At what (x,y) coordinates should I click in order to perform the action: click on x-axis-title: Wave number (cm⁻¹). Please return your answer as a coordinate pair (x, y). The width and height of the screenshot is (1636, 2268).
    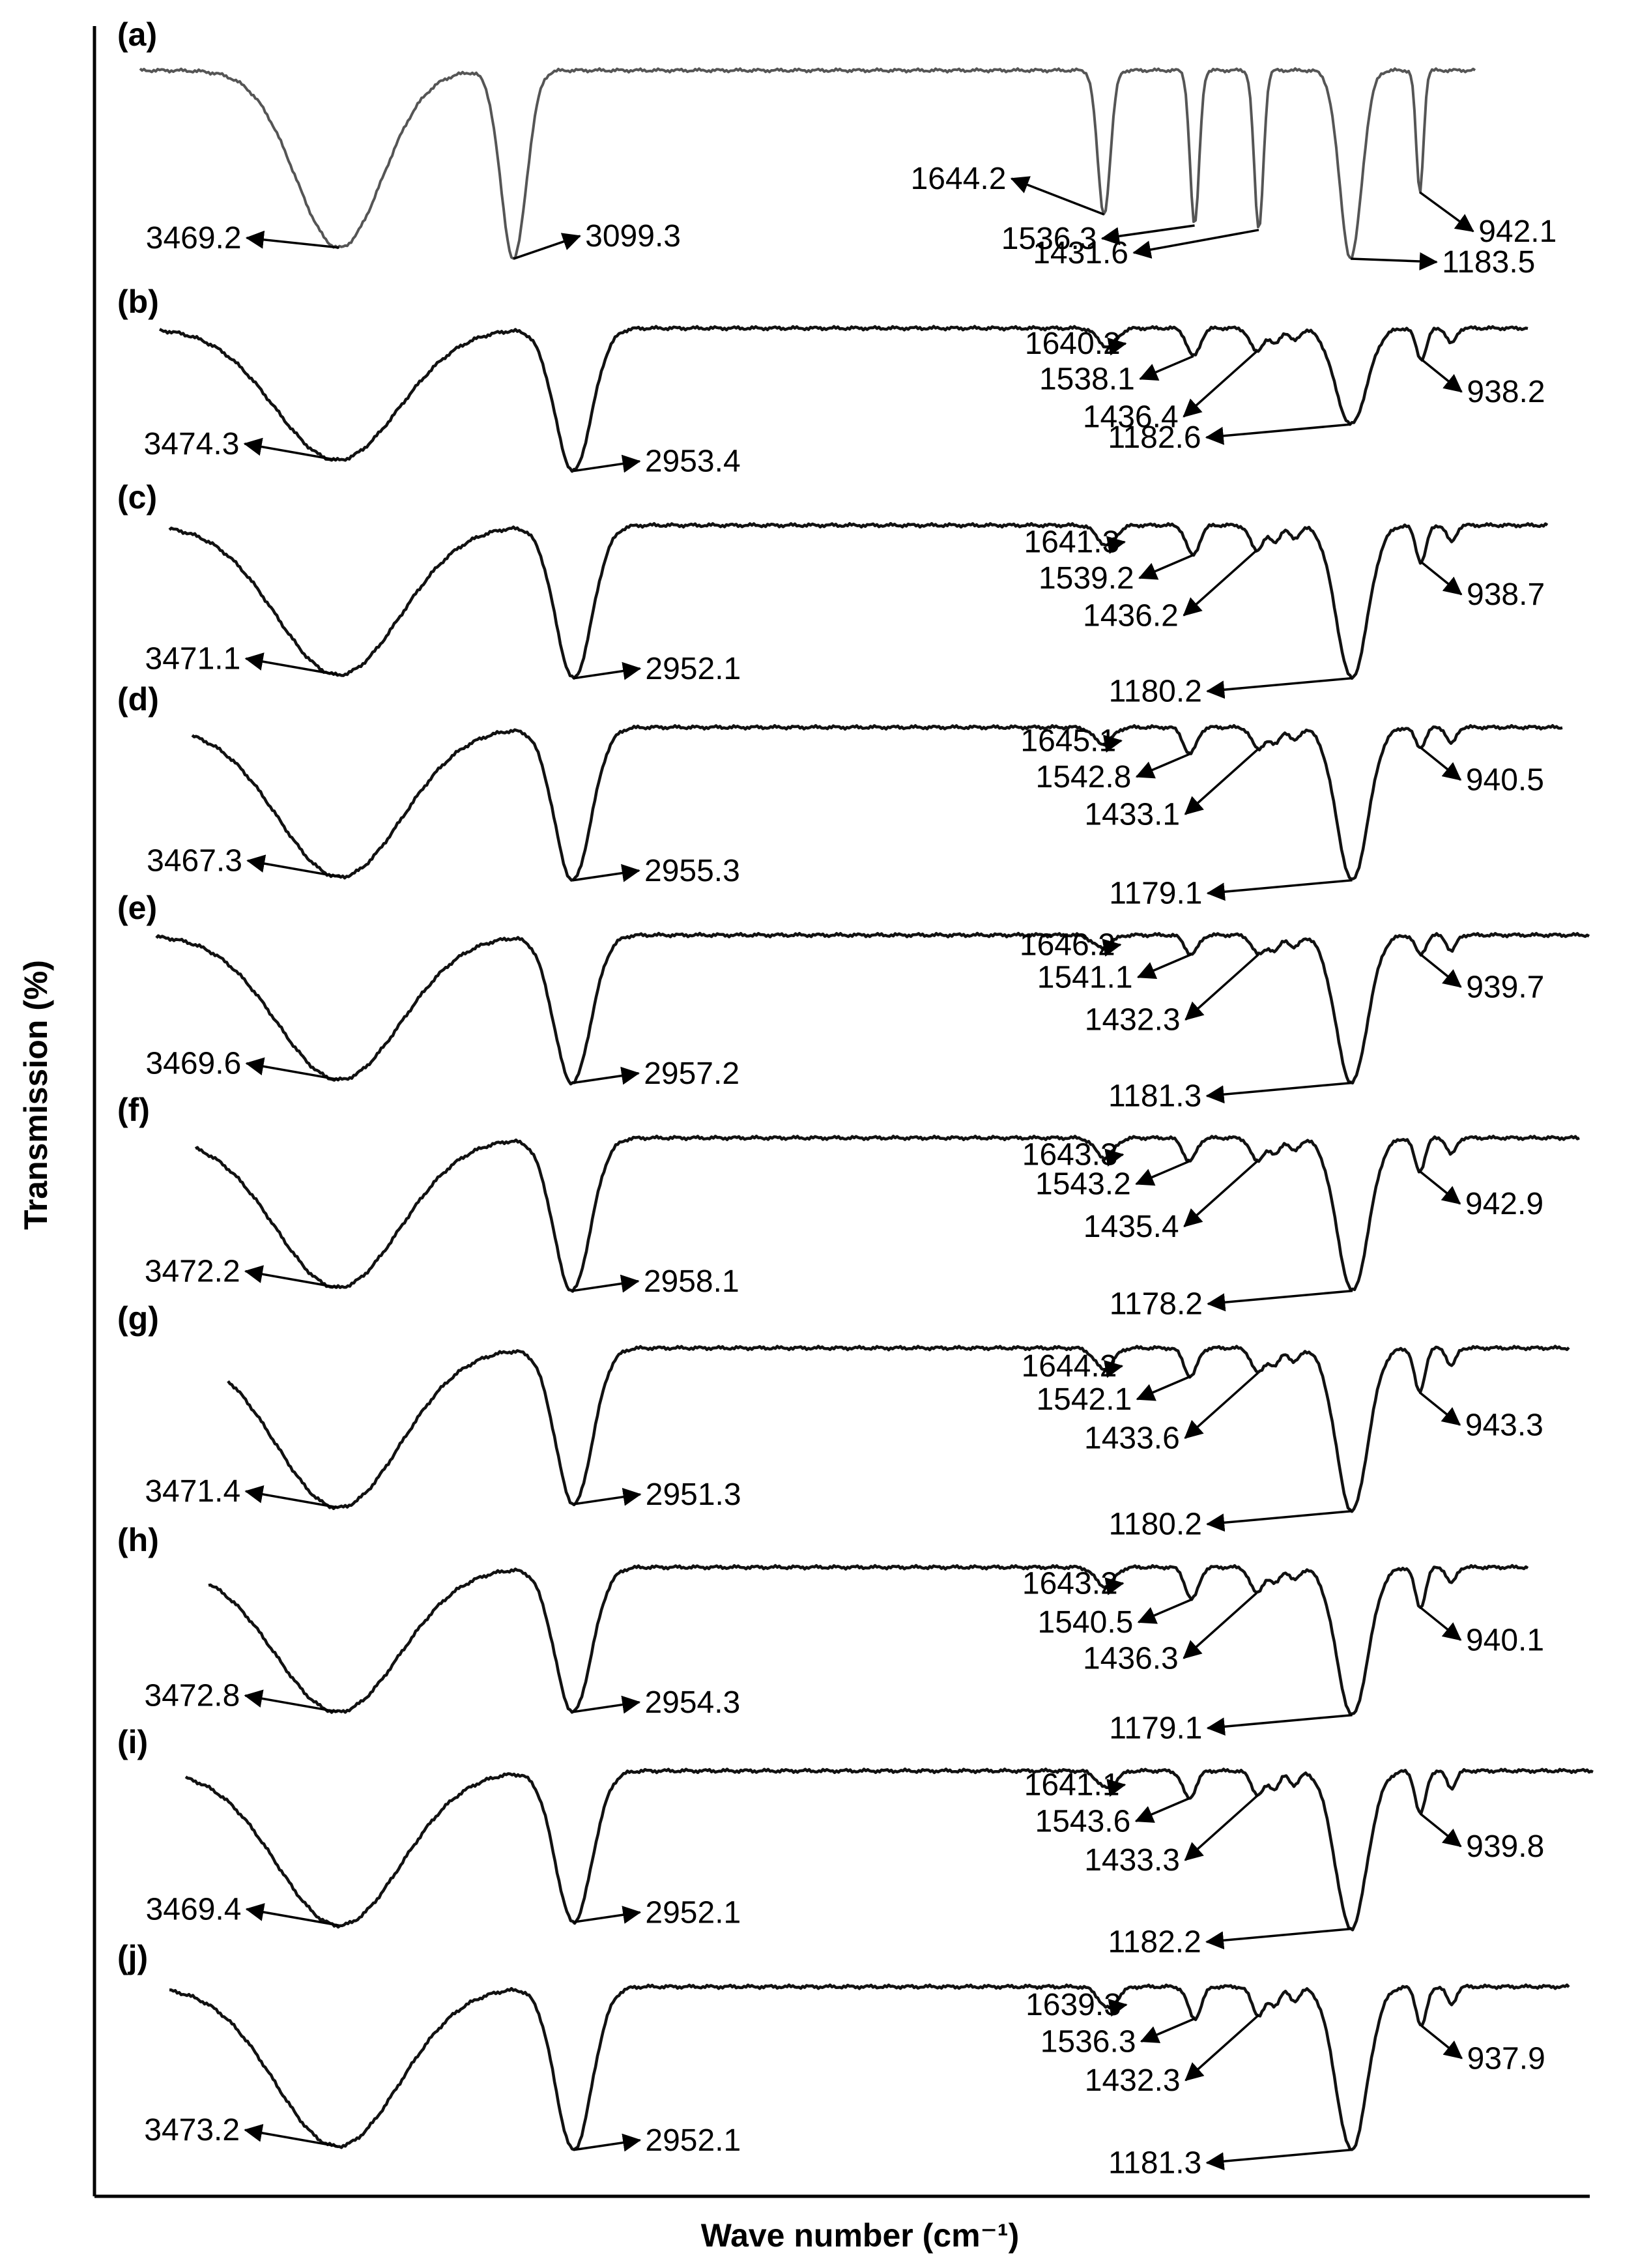
    Looking at the image, I should click on (860, 2235).